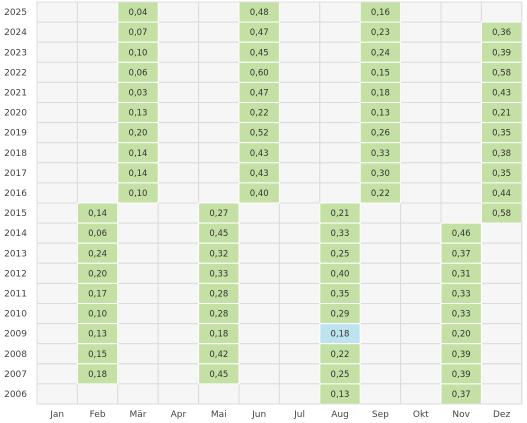  Describe the element at coordinates (138, 415) in the screenshot. I see `x-tick-label: Mär` at that location.